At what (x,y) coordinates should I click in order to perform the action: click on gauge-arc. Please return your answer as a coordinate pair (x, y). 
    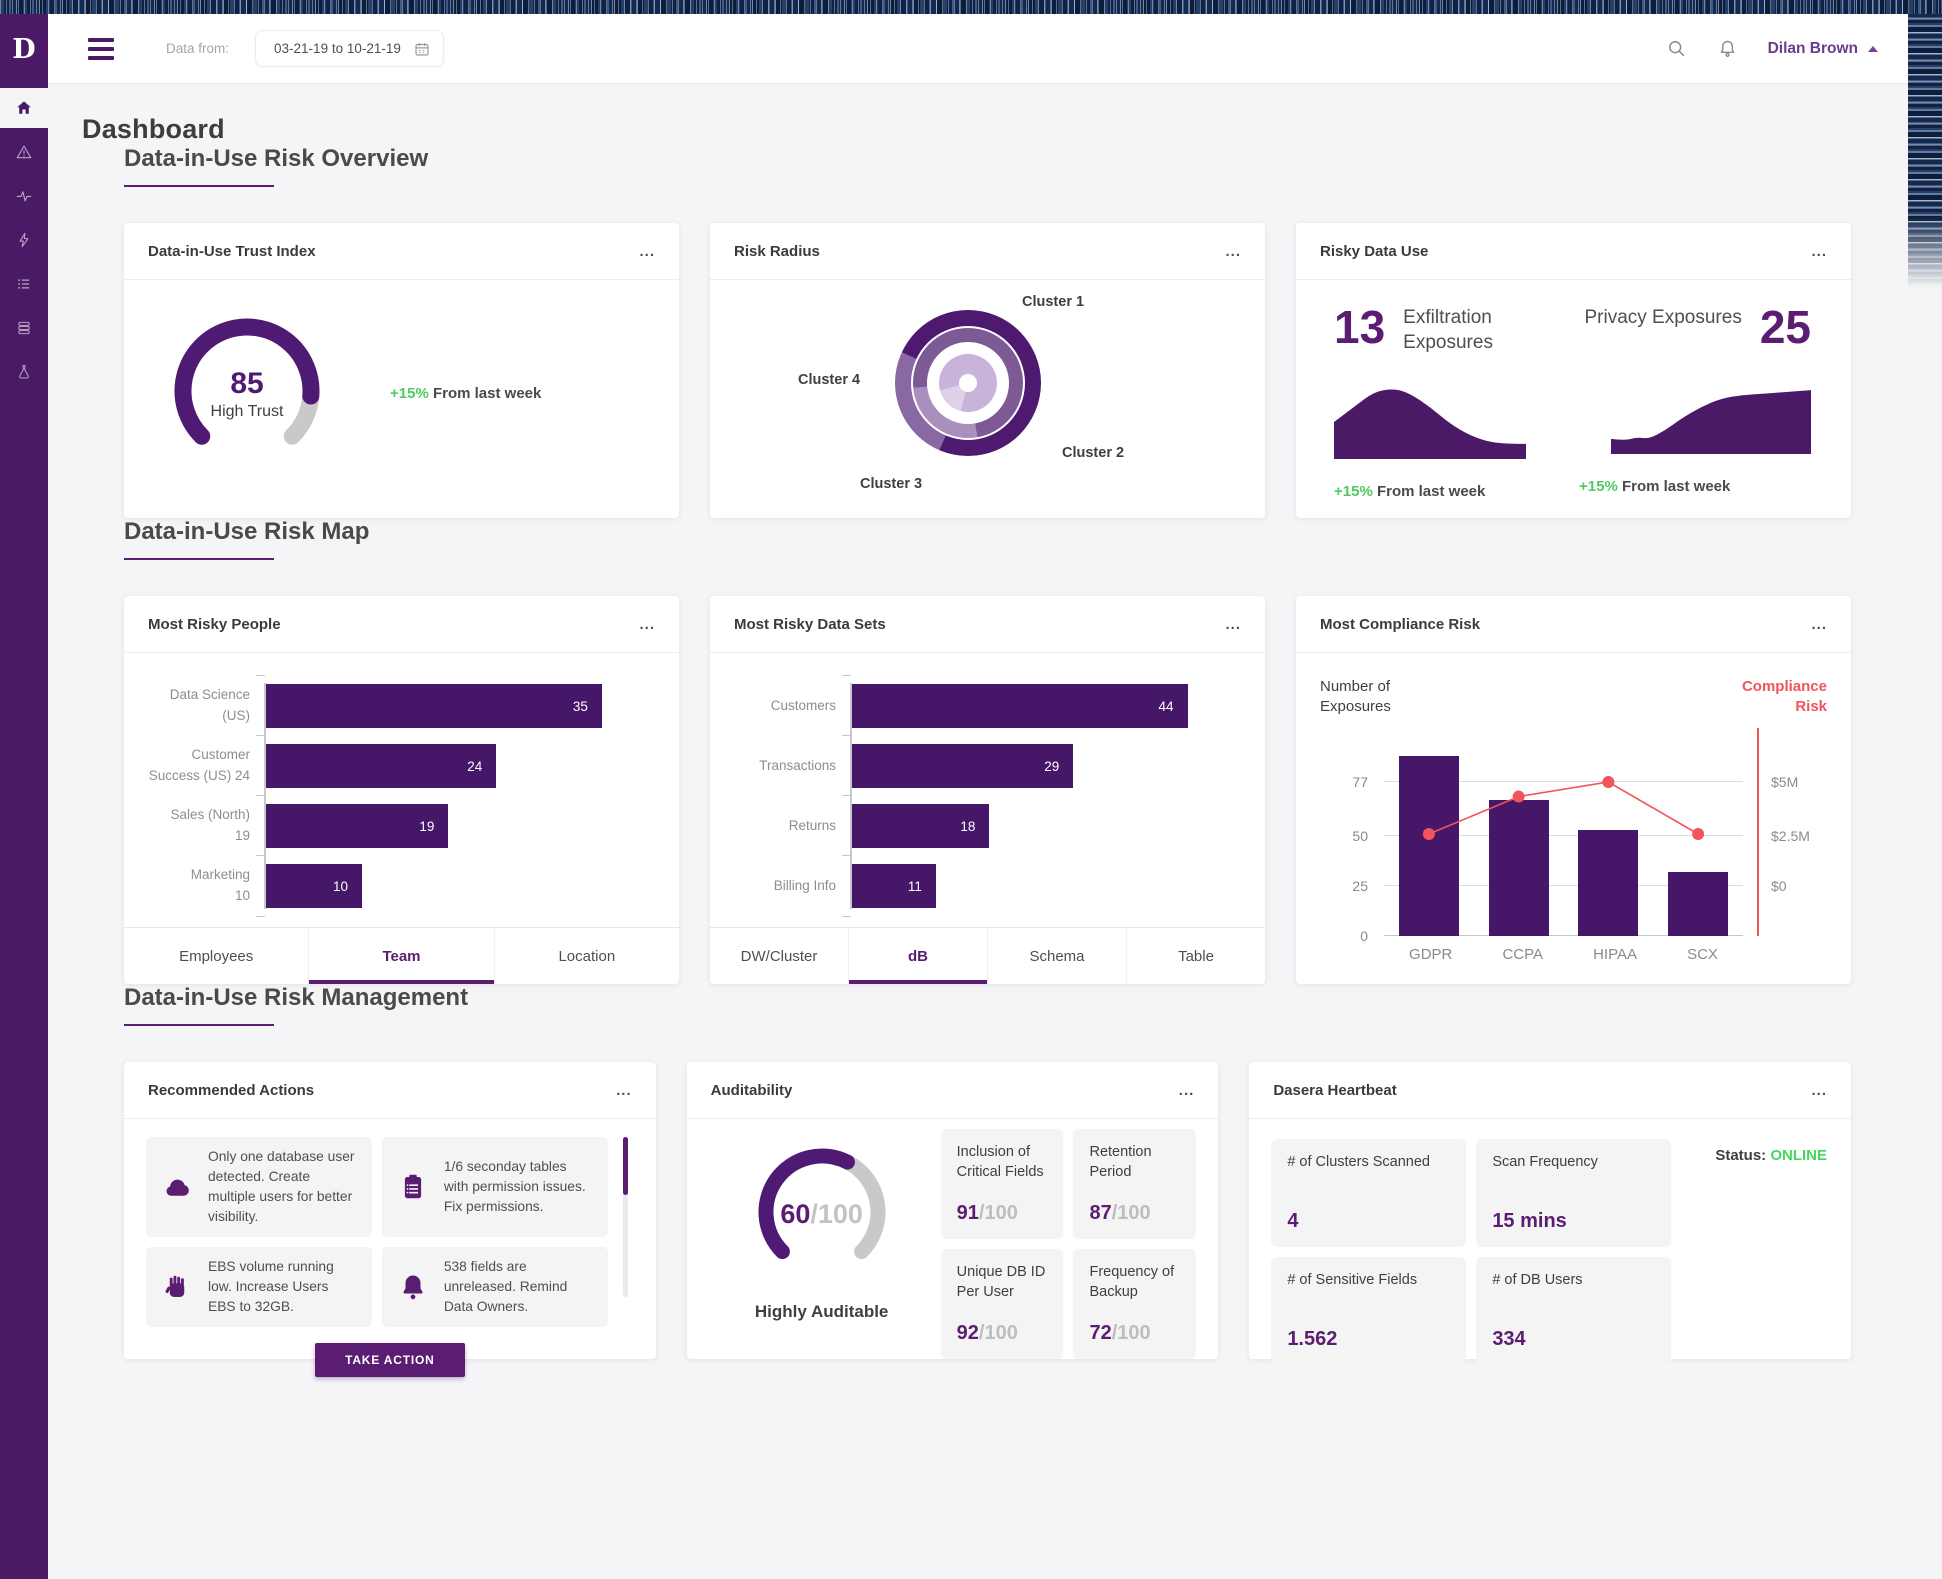
    Looking at the image, I should click on (247, 381).